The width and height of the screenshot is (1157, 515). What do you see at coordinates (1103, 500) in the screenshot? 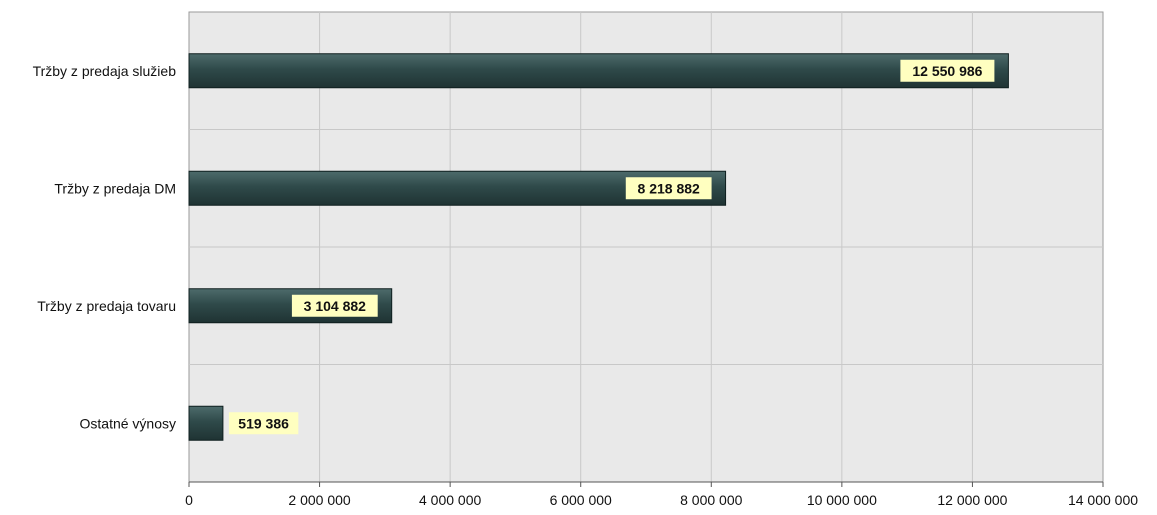
I see `x-tick-label: 14 000 000` at bounding box center [1103, 500].